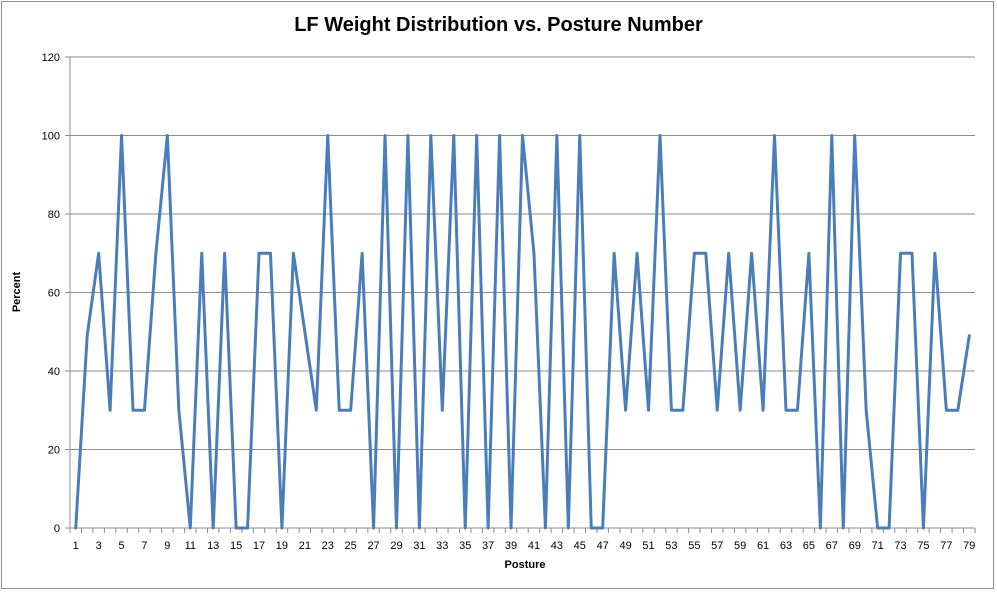 This screenshot has width=997, height=592. Describe the element at coordinates (855, 546) in the screenshot. I see `x-tick-label: 69` at that location.